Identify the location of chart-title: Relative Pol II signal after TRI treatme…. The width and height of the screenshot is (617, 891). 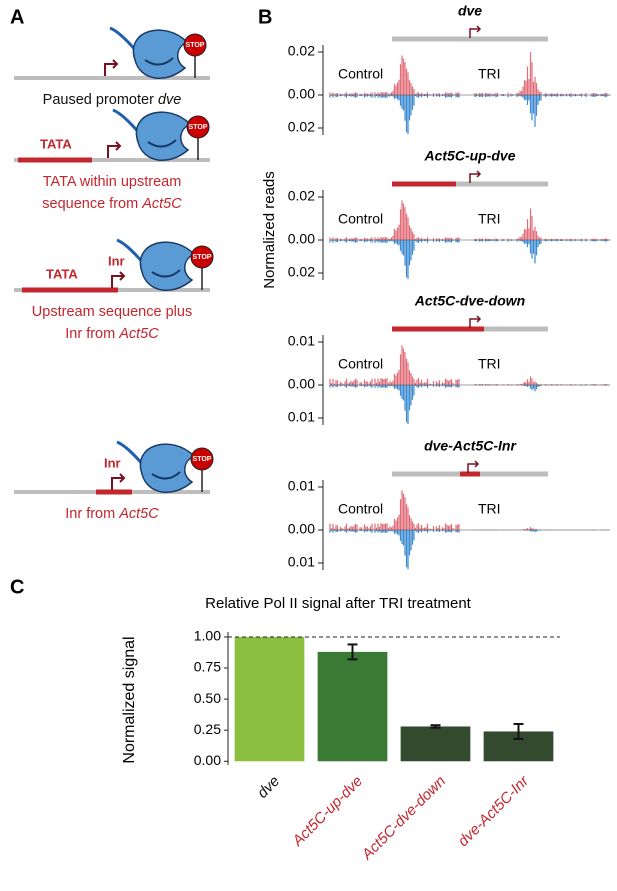
(338, 603).